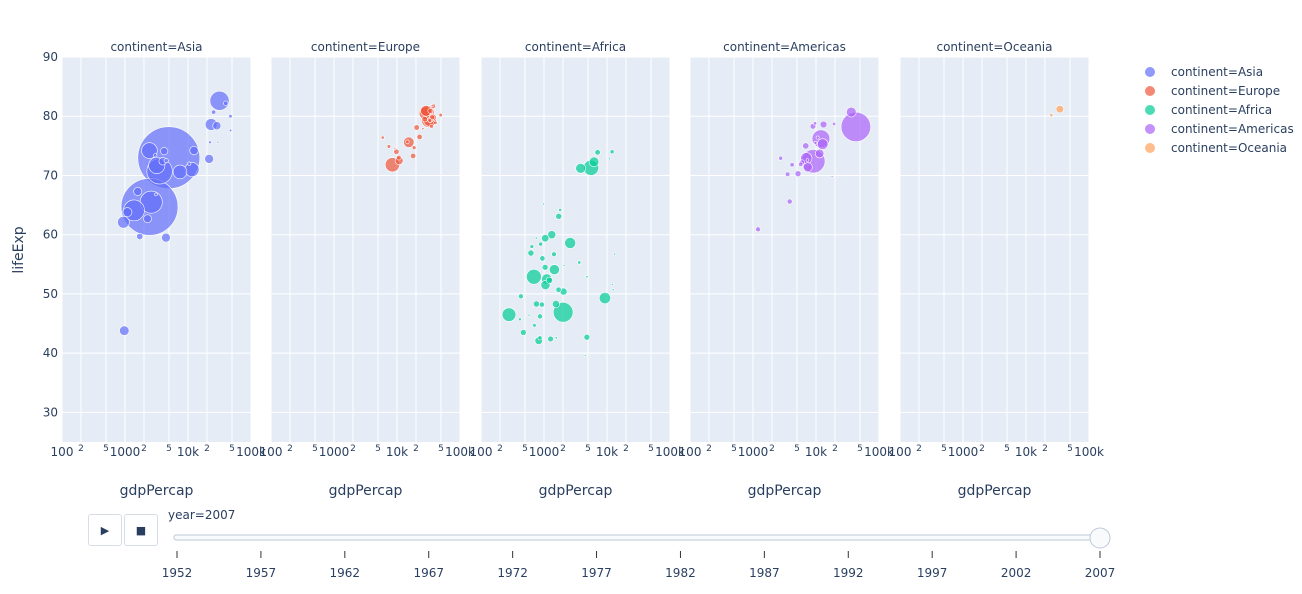 The image size is (1302, 594). I want to click on slider-tick-label: 1987, so click(764, 573).